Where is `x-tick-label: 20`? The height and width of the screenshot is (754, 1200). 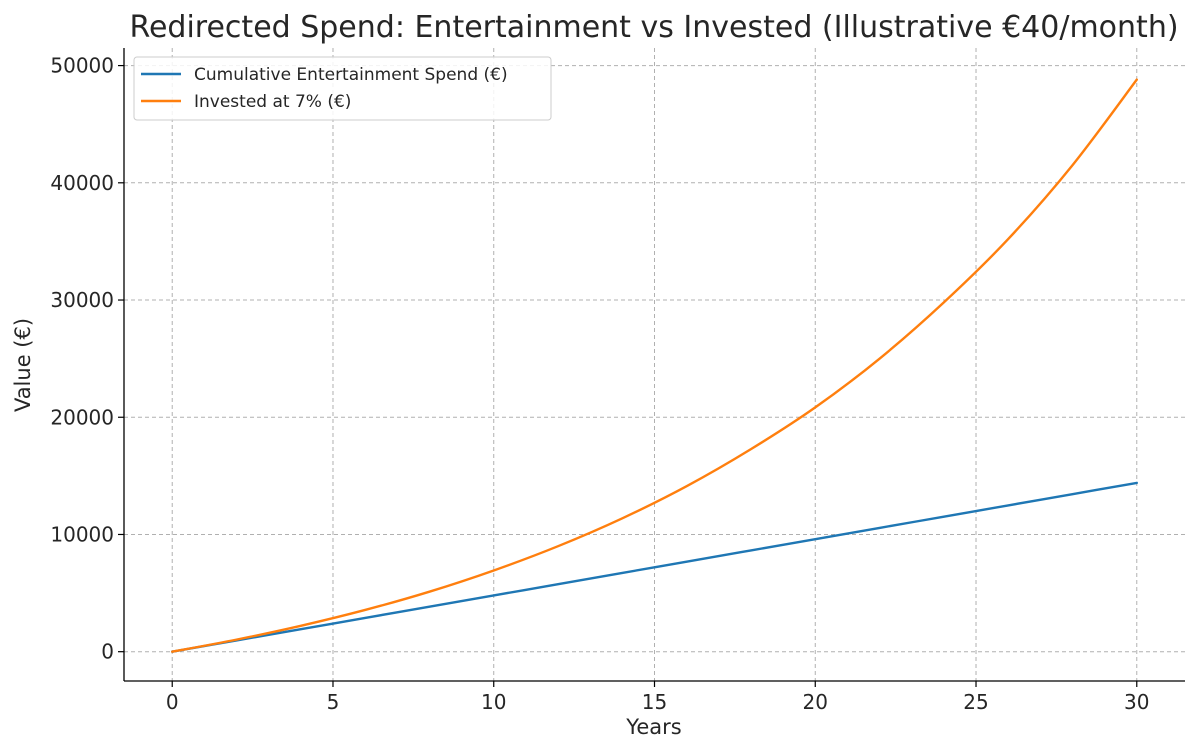
x-tick-label: 20 is located at coordinates (815, 702).